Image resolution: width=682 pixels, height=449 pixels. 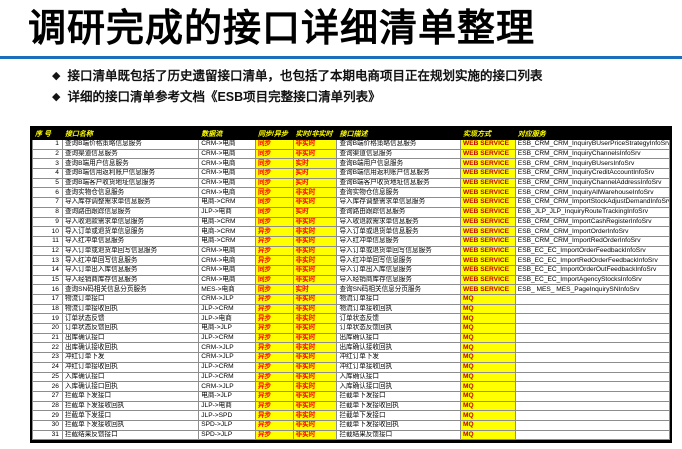 What do you see at coordinates (592, 134) in the screenshot?
I see `column-header: 对应服务` at bounding box center [592, 134].